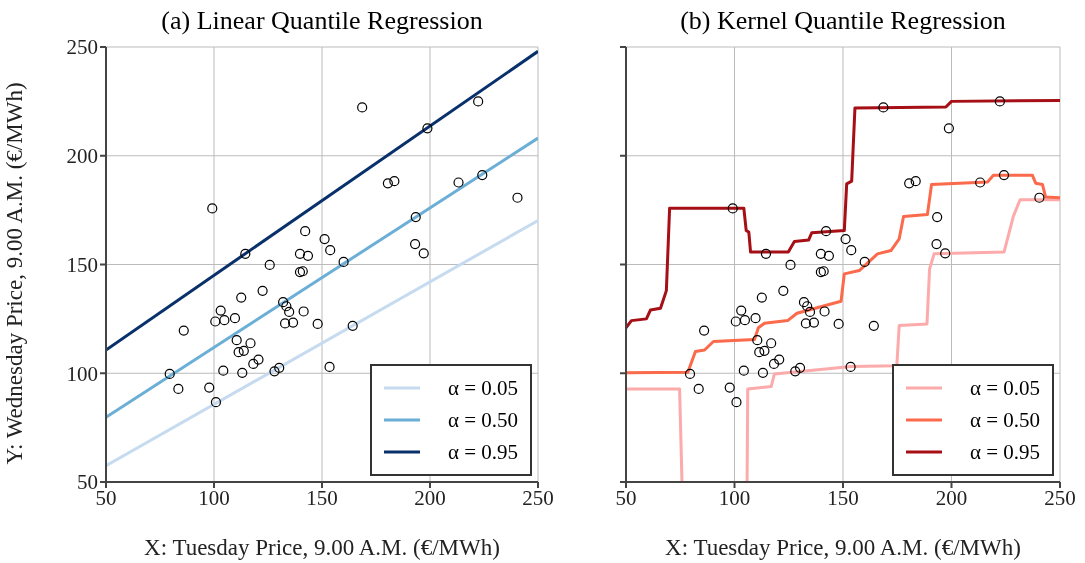  What do you see at coordinates (843, 21) in the screenshot?
I see `chart-title: (b) Kernel Quantile Regression` at bounding box center [843, 21].